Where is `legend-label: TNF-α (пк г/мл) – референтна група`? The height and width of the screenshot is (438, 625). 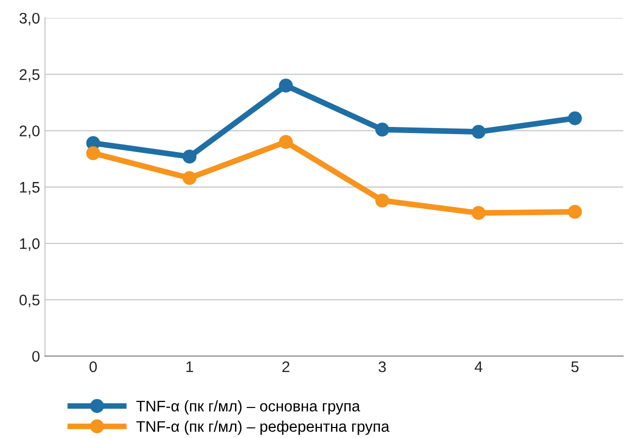
legend-label: TNF-α (пк г/мл) – референтна група is located at coordinates (263, 427).